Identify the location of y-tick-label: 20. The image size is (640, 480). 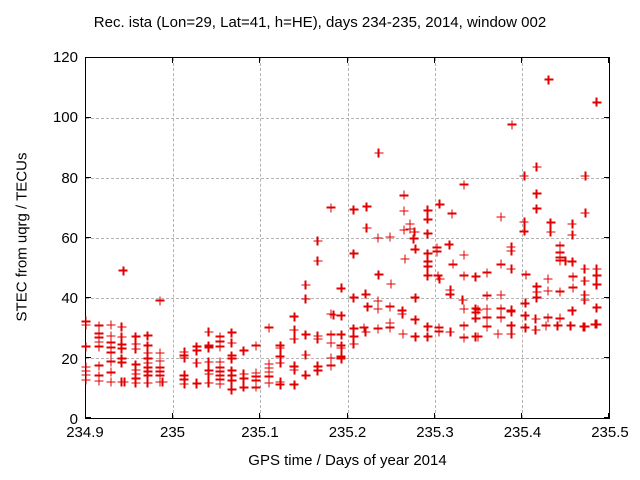
(69, 359).